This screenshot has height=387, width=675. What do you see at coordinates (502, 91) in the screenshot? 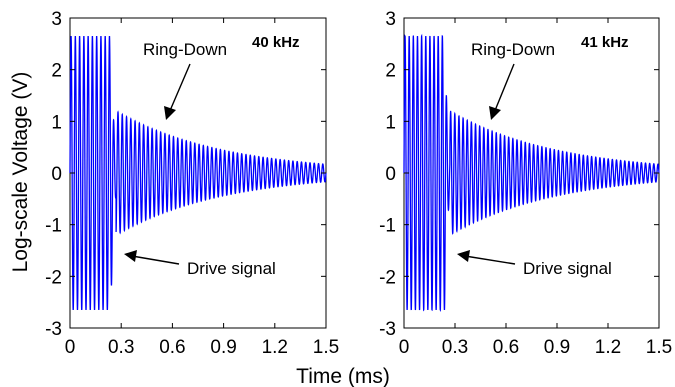
I see `arrow-ringdown-right` at bounding box center [502, 91].